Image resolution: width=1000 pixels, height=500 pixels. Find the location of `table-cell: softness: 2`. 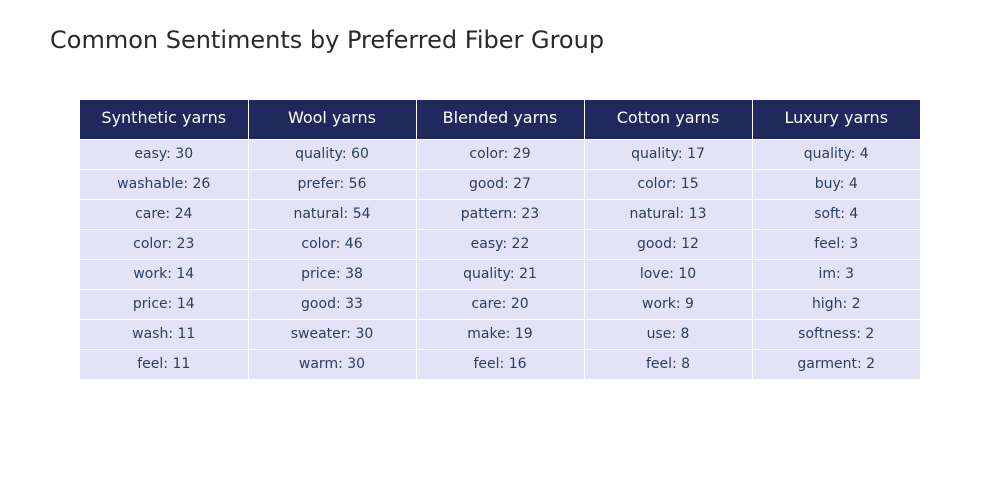

table-cell: softness: 2 is located at coordinates (836, 334).